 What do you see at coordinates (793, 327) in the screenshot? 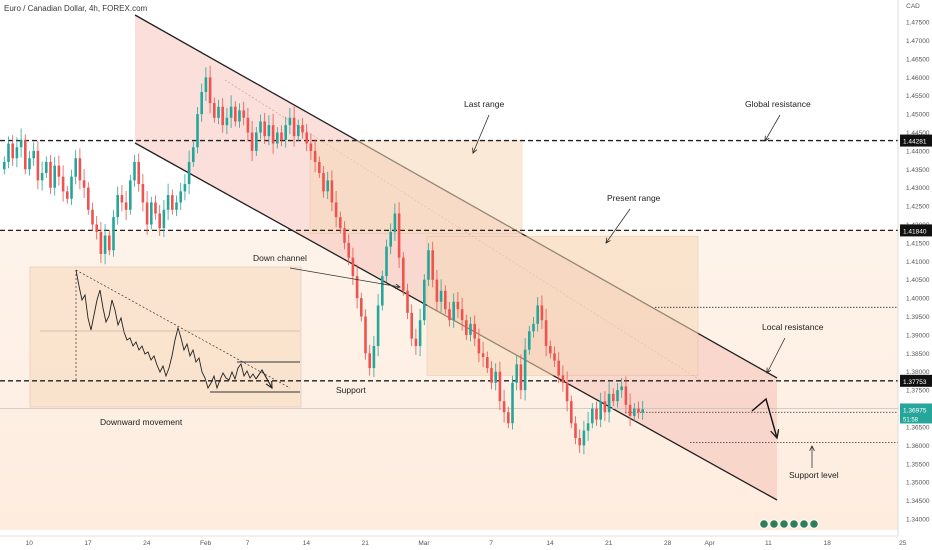
I see `annotation-local-resistance: Local resistance` at bounding box center [793, 327].